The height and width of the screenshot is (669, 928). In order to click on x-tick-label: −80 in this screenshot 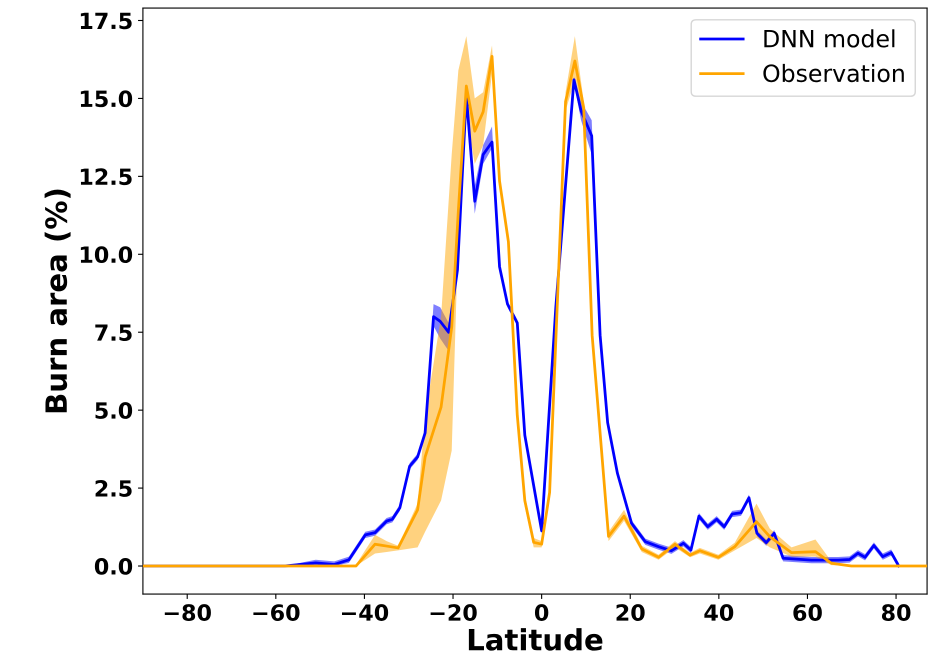, I will do `click(187, 612)`.